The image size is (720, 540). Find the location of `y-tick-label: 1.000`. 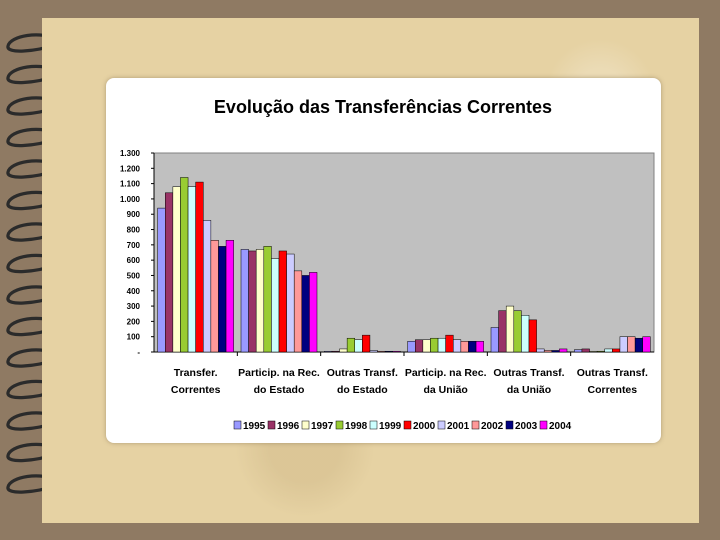

y-tick-label: 1.000 is located at coordinates (130, 199).